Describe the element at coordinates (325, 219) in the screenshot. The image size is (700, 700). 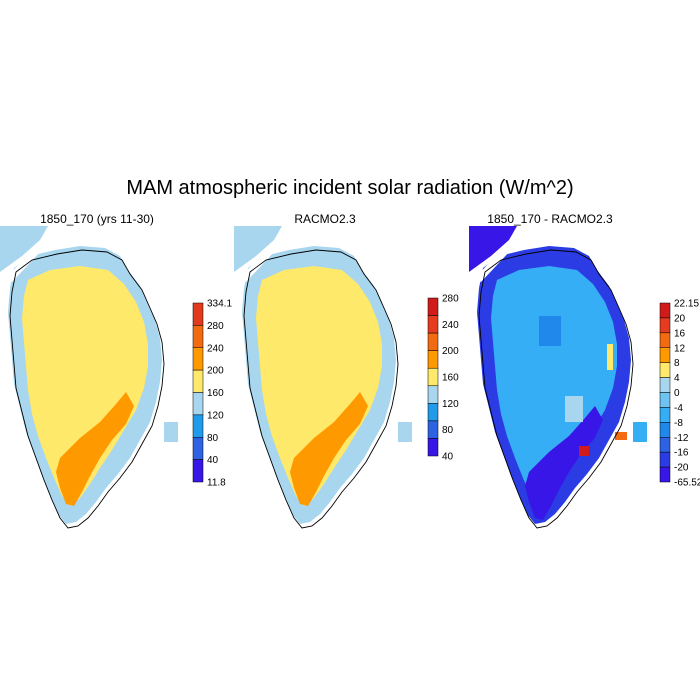
I see `panel-2-title: RACMO2.3` at that location.